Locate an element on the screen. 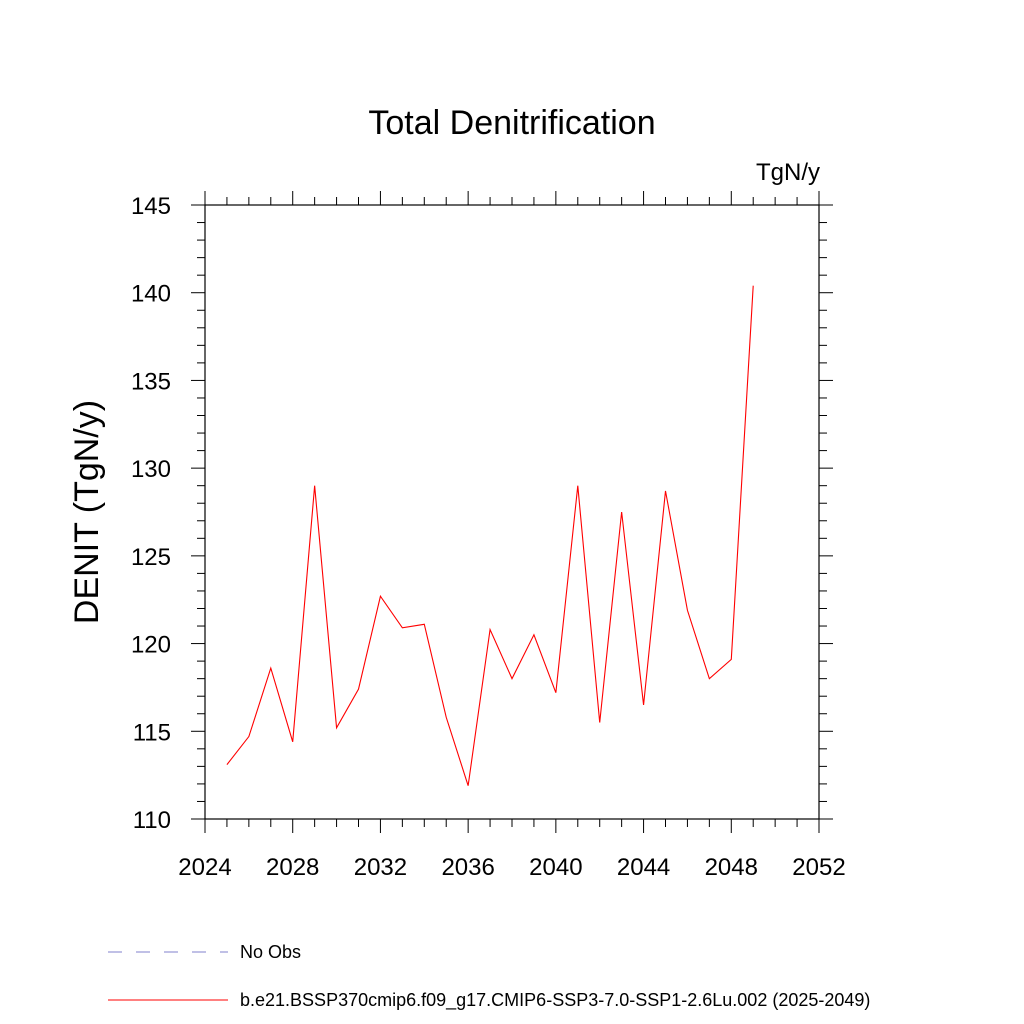 This screenshot has width=1024, height=1024. y-tick-label: 115 is located at coordinates (152, 732).